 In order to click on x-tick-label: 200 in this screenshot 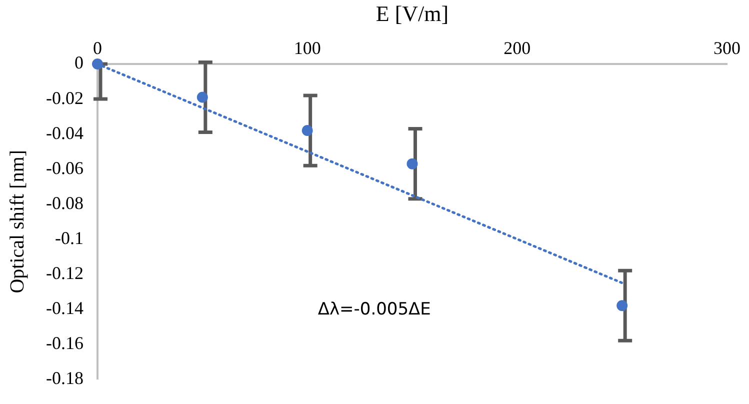, I will do `click(517, 48)`.